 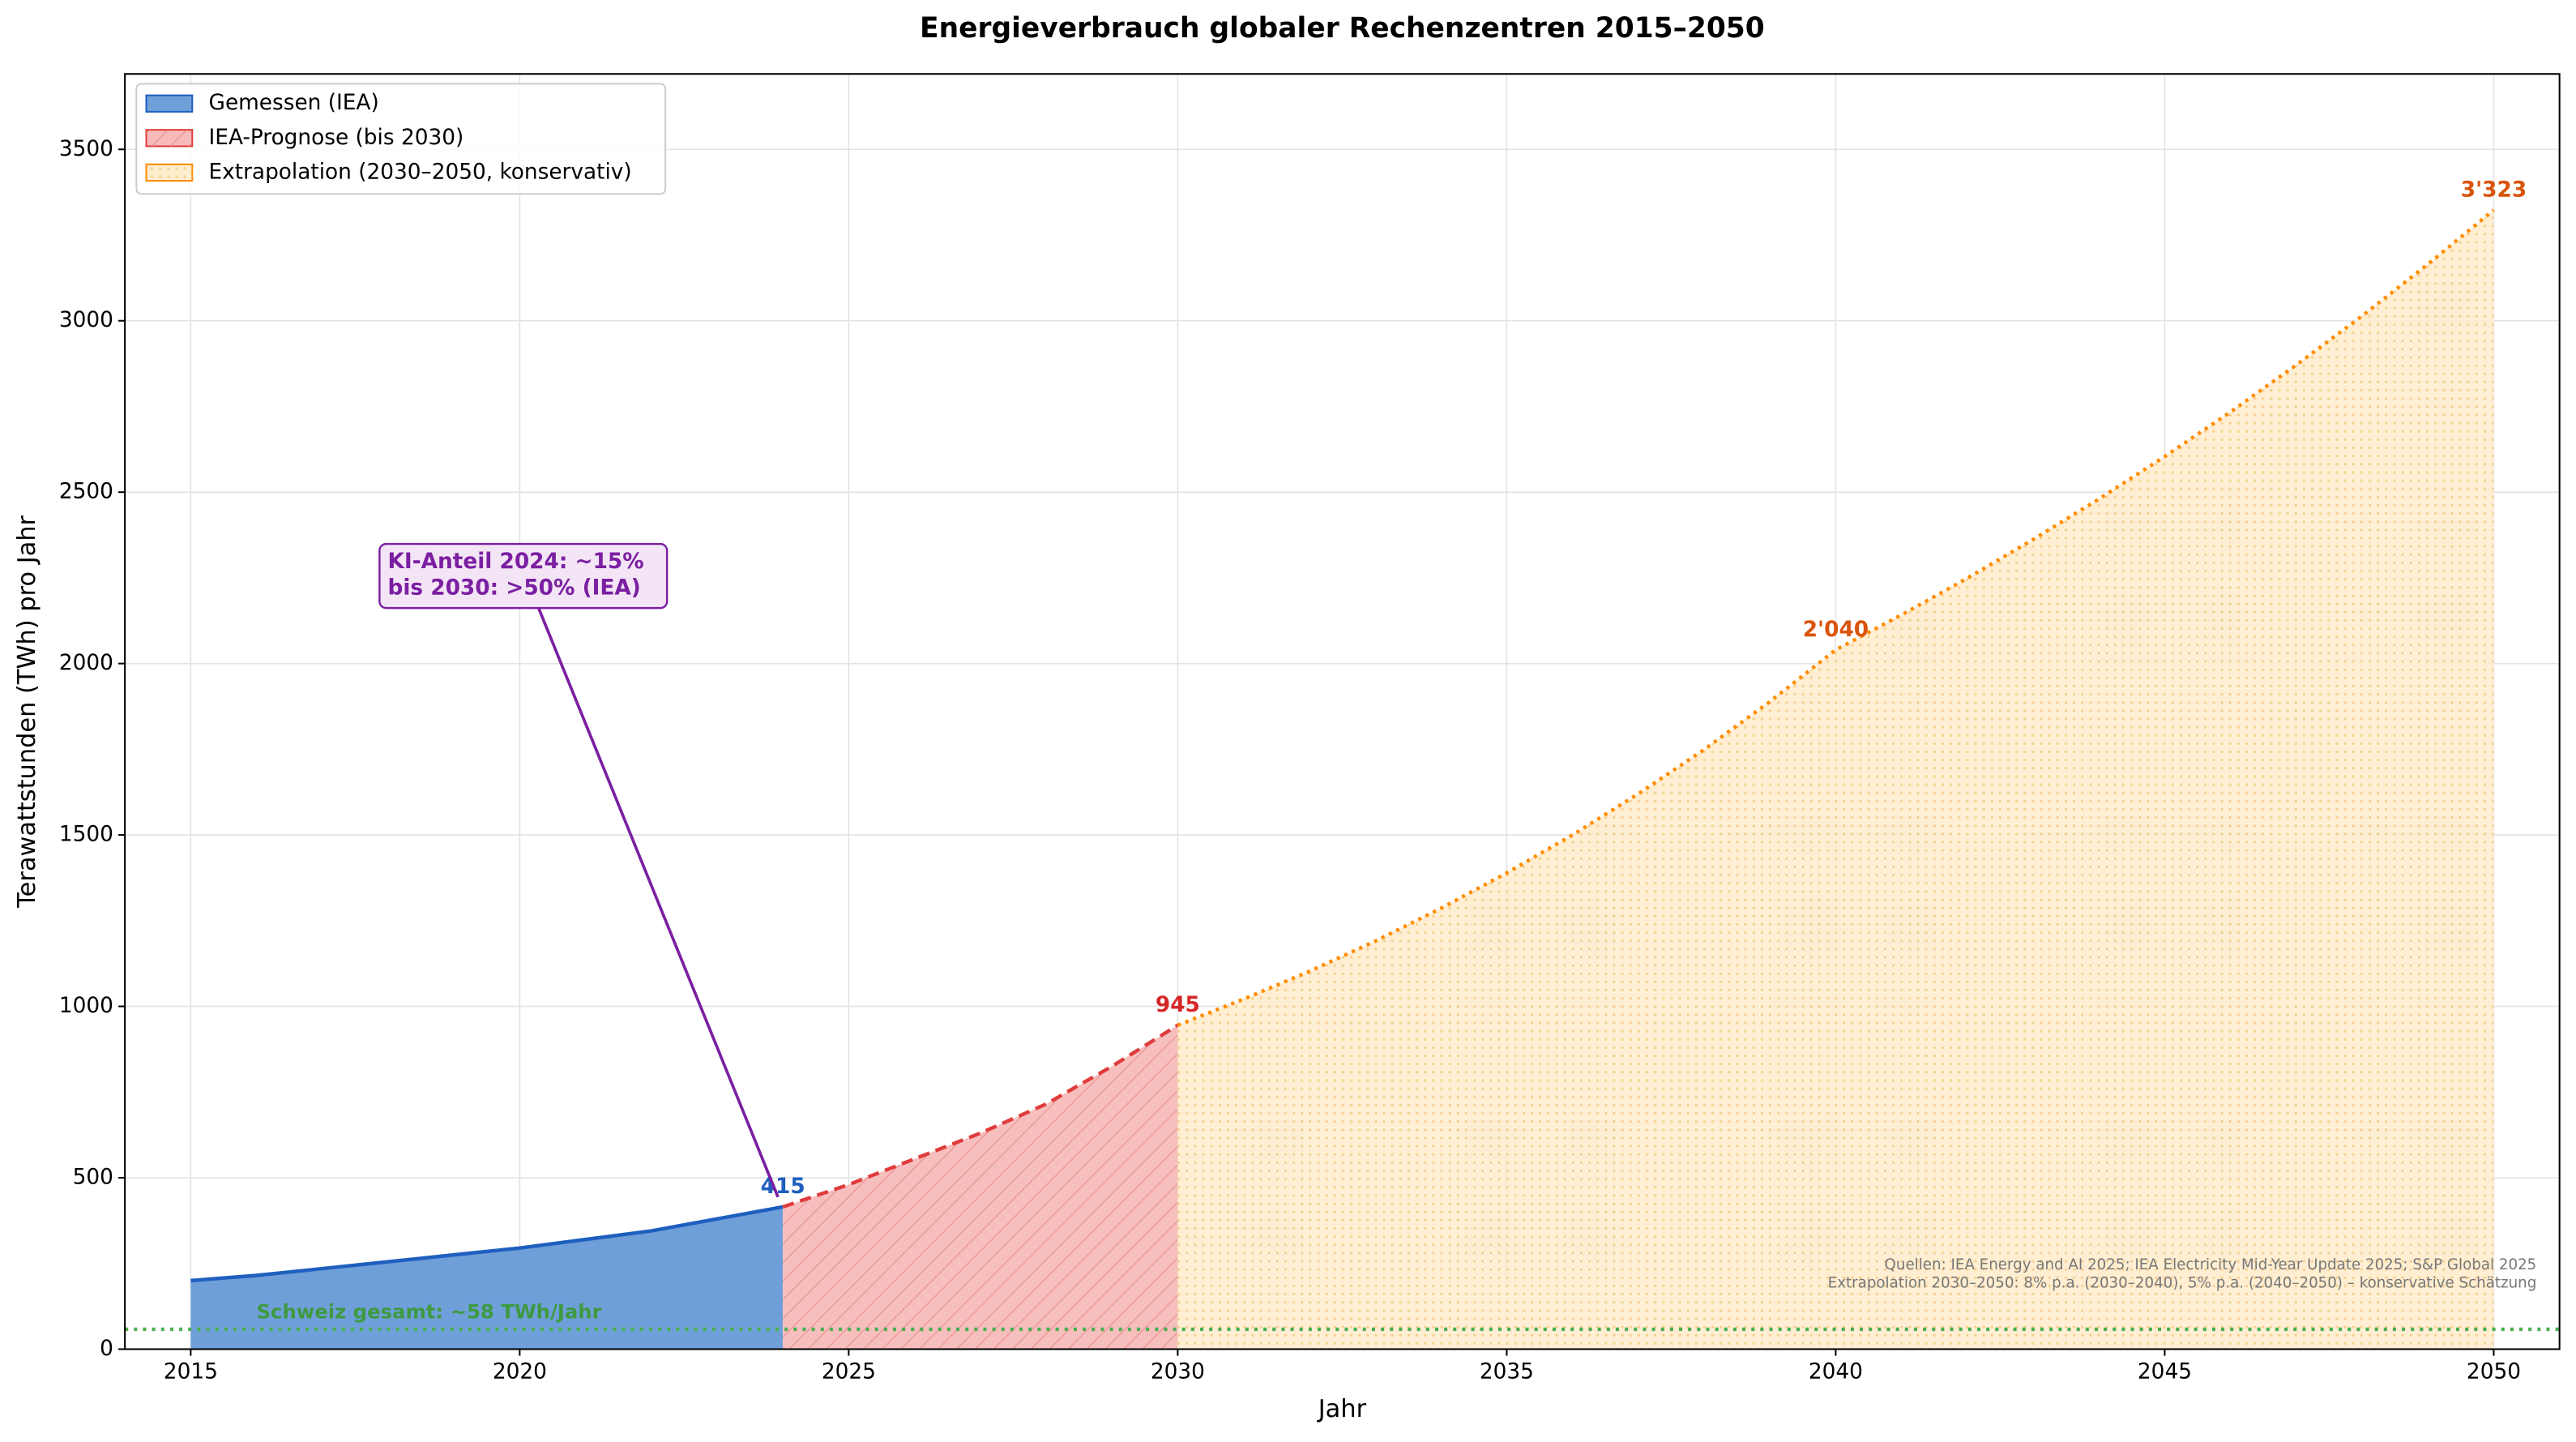 What do you see at coordinates (514, 588) in the screenshot?
I see `annotation-text: bis 2030: >50% (IEA)` at bounding box center [514, 588].